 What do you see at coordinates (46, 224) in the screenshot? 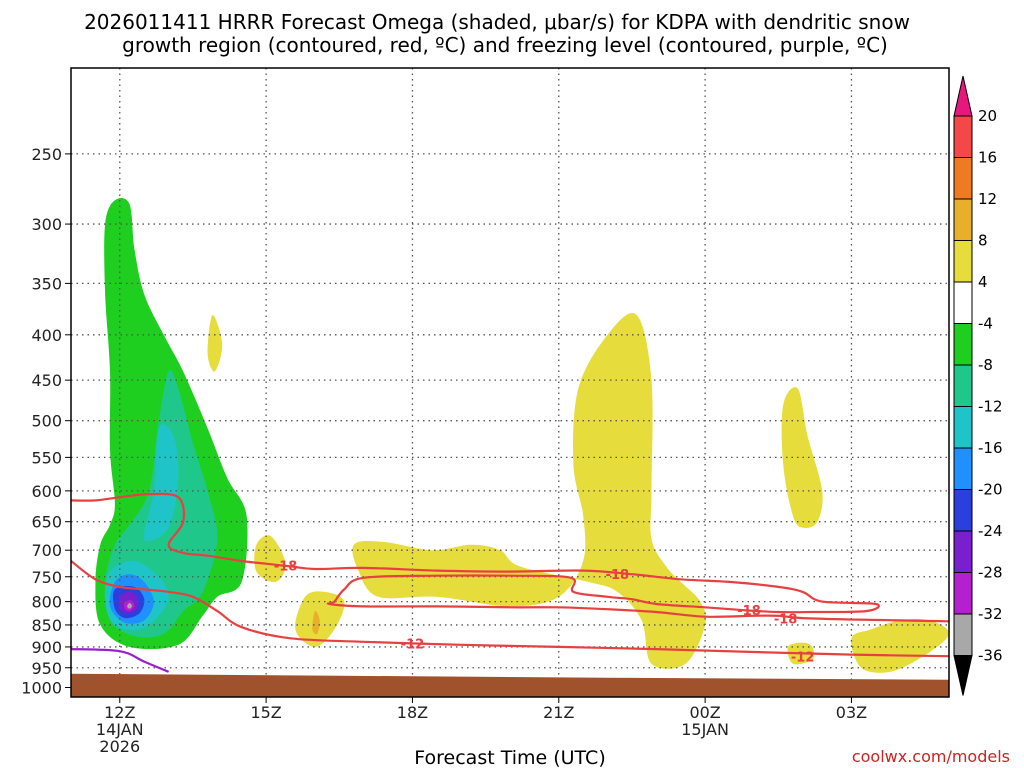
I see `ytick-label-300: 300` at bounding box center [46, 224].